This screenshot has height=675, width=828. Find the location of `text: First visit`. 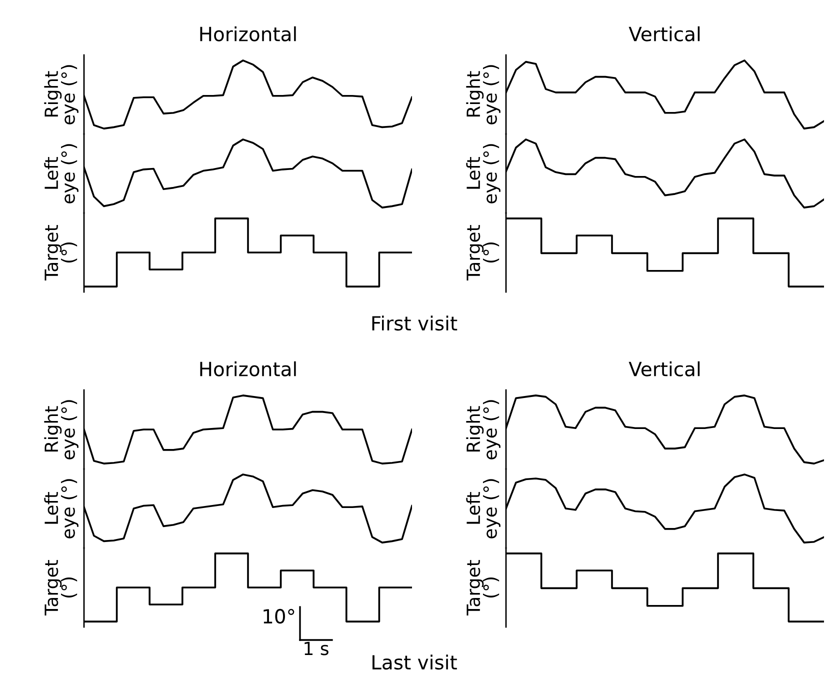

text: First visit is located at coordinates (415, 323).